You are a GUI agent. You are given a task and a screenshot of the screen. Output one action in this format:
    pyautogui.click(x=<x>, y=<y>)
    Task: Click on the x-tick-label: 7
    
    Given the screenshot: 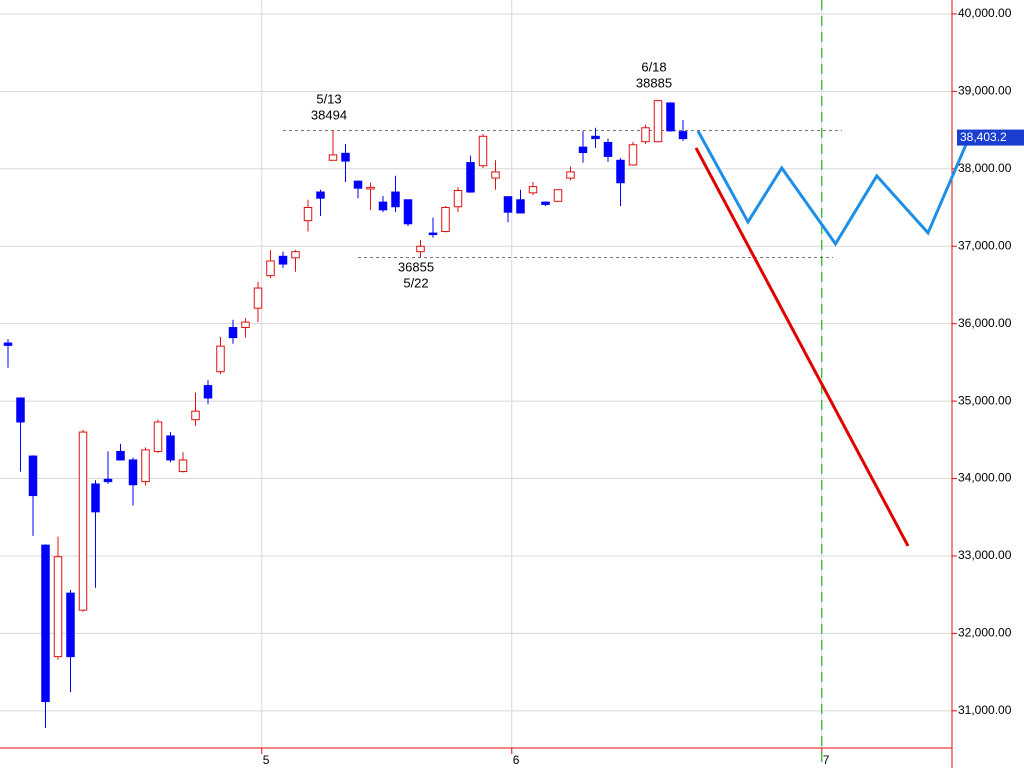 What is the action you would take?
    pyautogui.click(x=826, y=760)
    